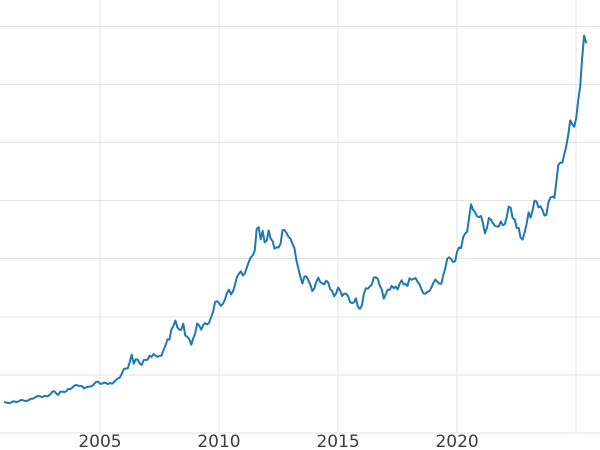 This screenshot has width=600, height=450. Describe the element at coordinates (456, 441) in the screenshot. I see `x-tick-label: 2020` at that location.